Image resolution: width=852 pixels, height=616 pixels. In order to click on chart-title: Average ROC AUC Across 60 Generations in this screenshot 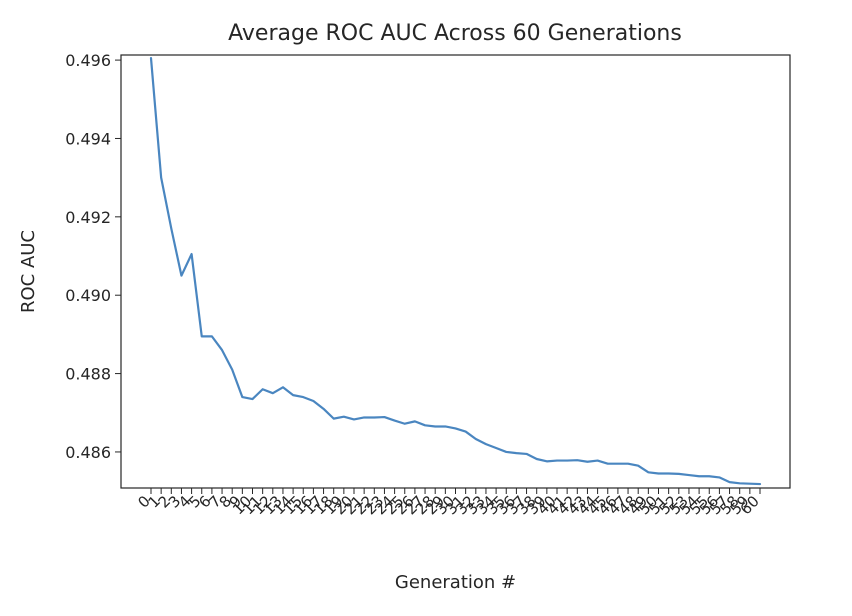, I will do `click(455, 33)`.